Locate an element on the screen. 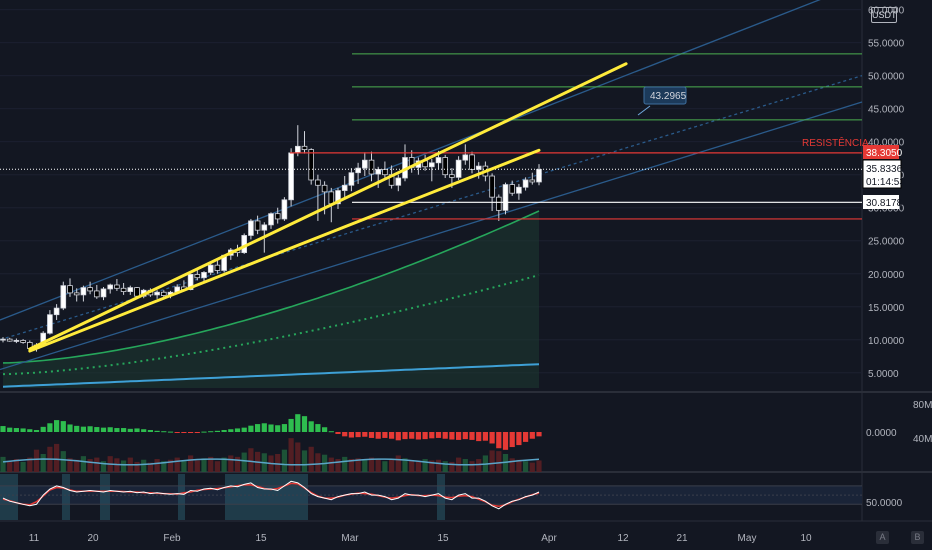 This screenshot has height=550, width=932. time-tick-label: 10 is located at coordinates (806, 538).